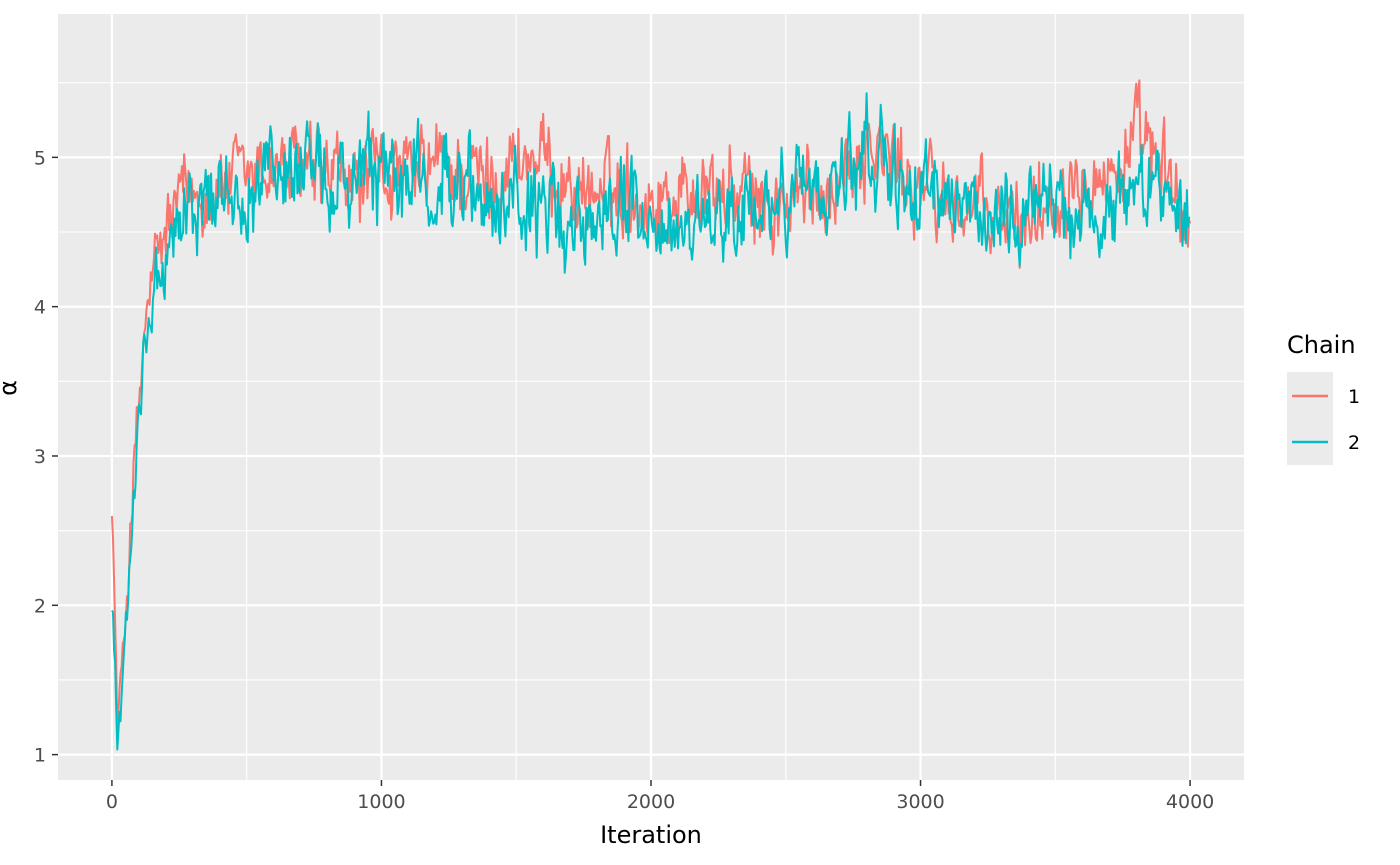 This screenshot has width=1400, height=865. What do you see at coordinates (1354, 443) in the screenshot?
I see `legend-label-chain-2: 2` at bounding box center [1354, 443].